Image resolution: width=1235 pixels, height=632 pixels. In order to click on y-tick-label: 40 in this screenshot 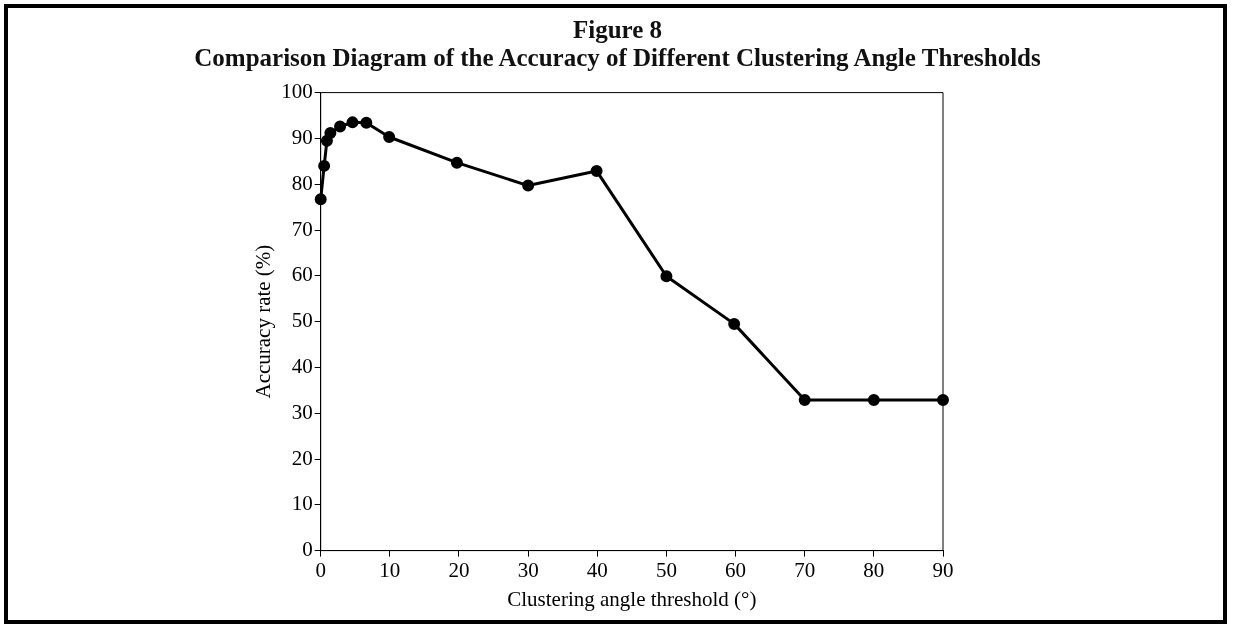, I will do `click(302, 365)`.